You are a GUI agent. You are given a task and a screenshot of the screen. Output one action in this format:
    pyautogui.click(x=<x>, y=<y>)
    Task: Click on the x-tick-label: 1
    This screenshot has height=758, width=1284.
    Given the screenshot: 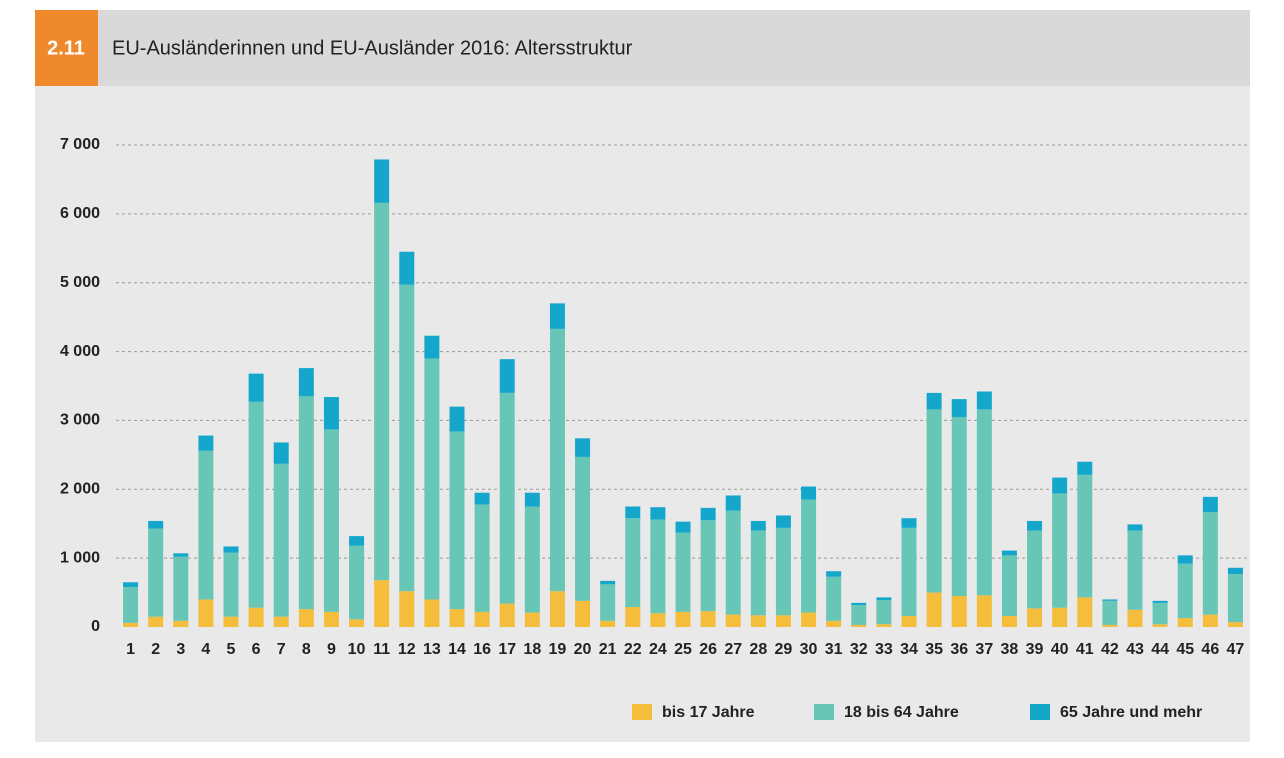 What is the action you would take?
    pyautogui.click(x=130, y=649)
    